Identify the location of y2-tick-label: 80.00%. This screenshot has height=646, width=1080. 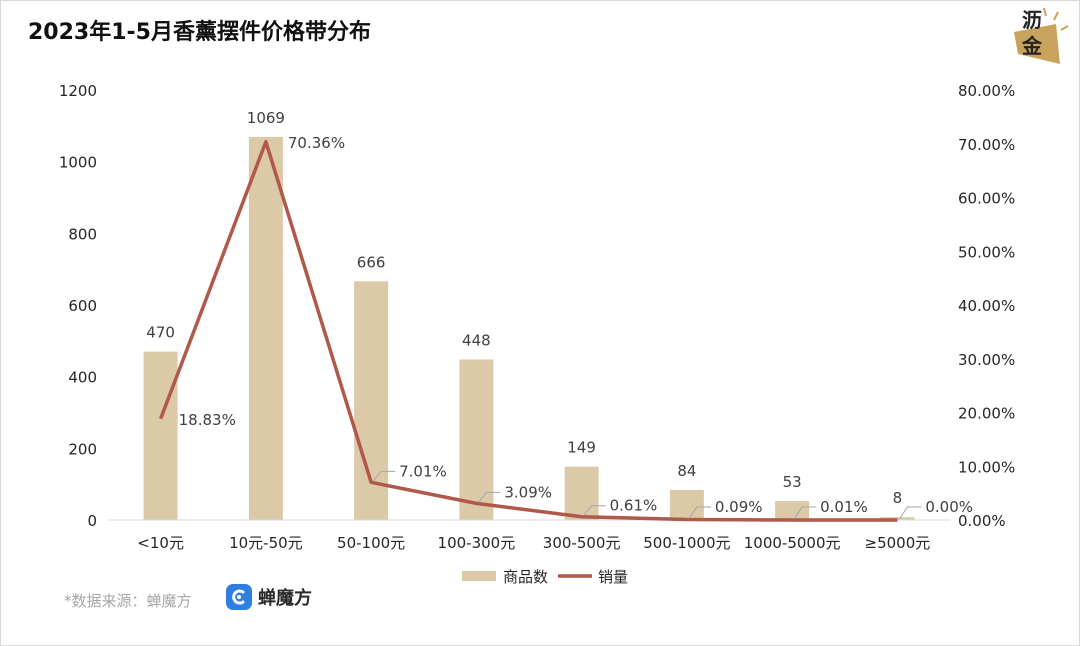
(986, 91).